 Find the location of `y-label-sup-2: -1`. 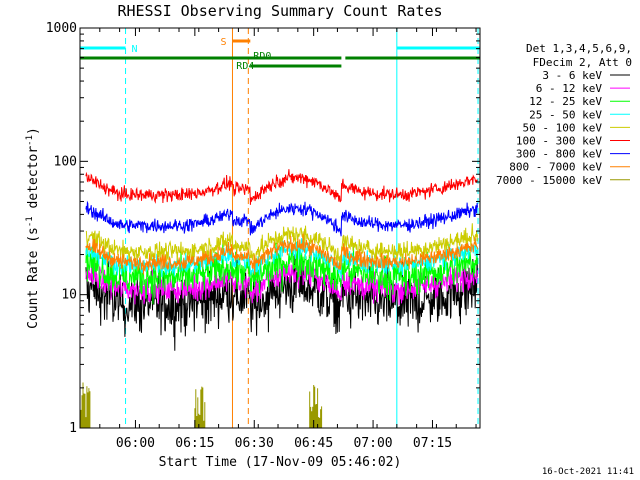

y-label-sup-2: -1 is located at coordinates (30, 140).